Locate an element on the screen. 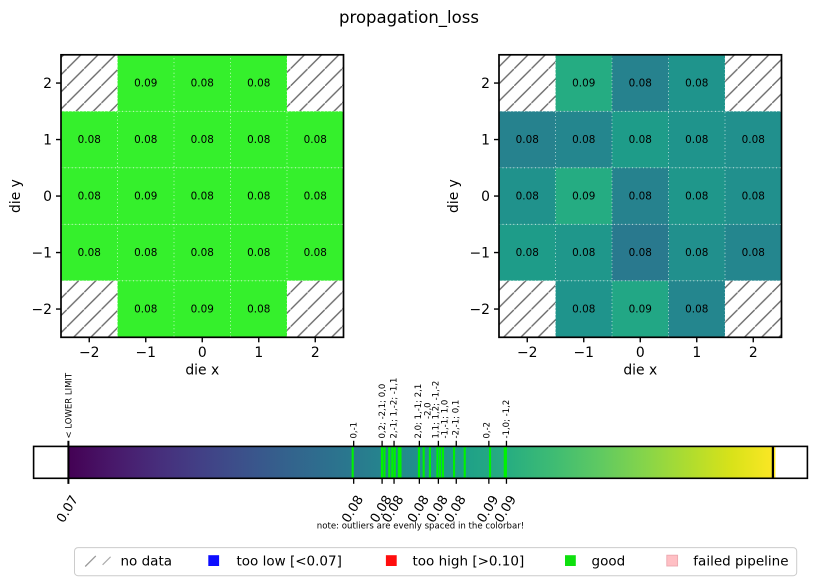 The height and width of the screenshot is (587, 818). legend-label: no data is located at coordinates (147, 562).